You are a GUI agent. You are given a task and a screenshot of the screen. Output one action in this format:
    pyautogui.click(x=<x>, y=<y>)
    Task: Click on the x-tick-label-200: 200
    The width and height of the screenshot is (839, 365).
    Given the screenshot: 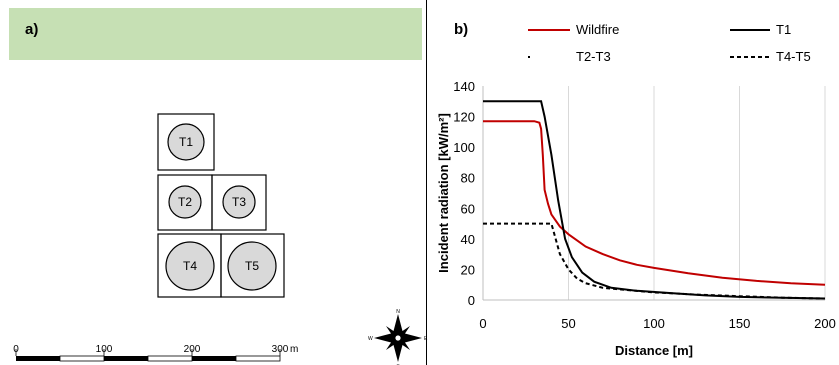 What is the action you would take?
    pyautogui.click(x=825, y=323)
    